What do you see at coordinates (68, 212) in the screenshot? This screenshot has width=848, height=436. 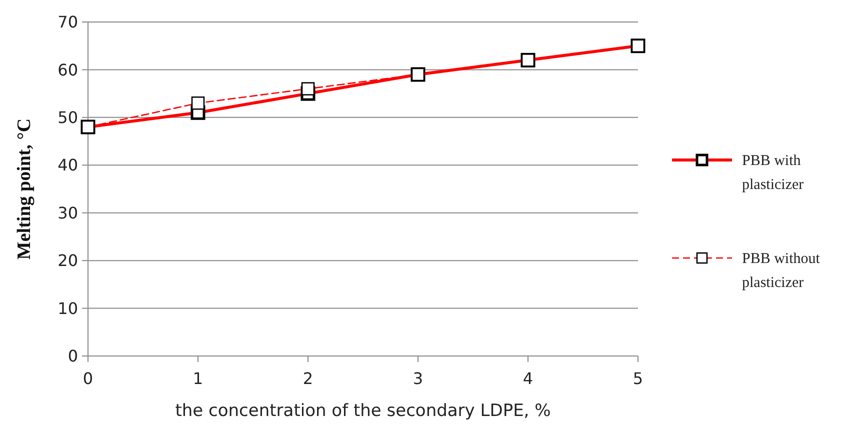 I see `y-tick-label: 30` at bounding box center [68, 212].